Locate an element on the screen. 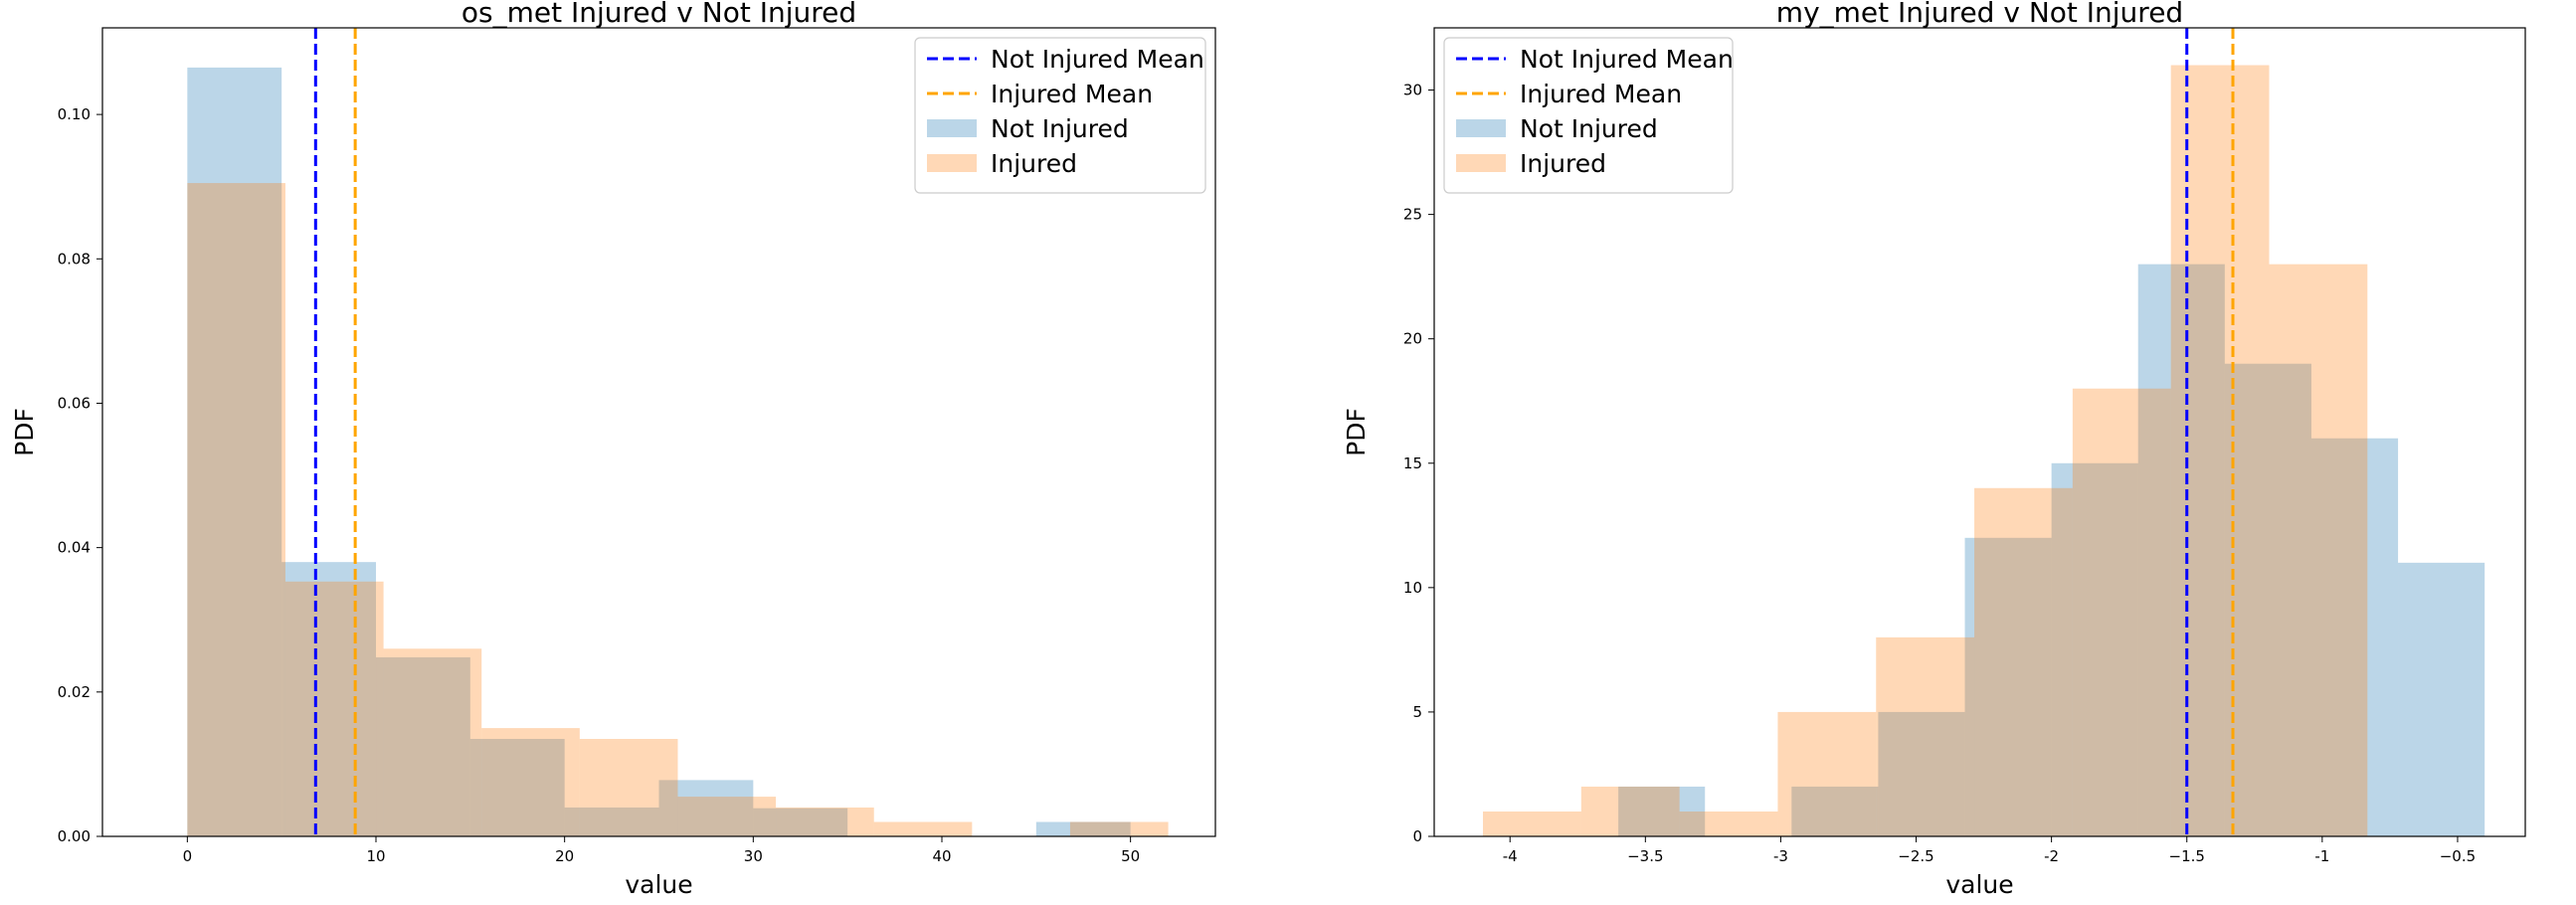 Image resolution: width=2576 pixels, height=905 pixels. x-tick-label: 10 is located at coordinates (375, 856).